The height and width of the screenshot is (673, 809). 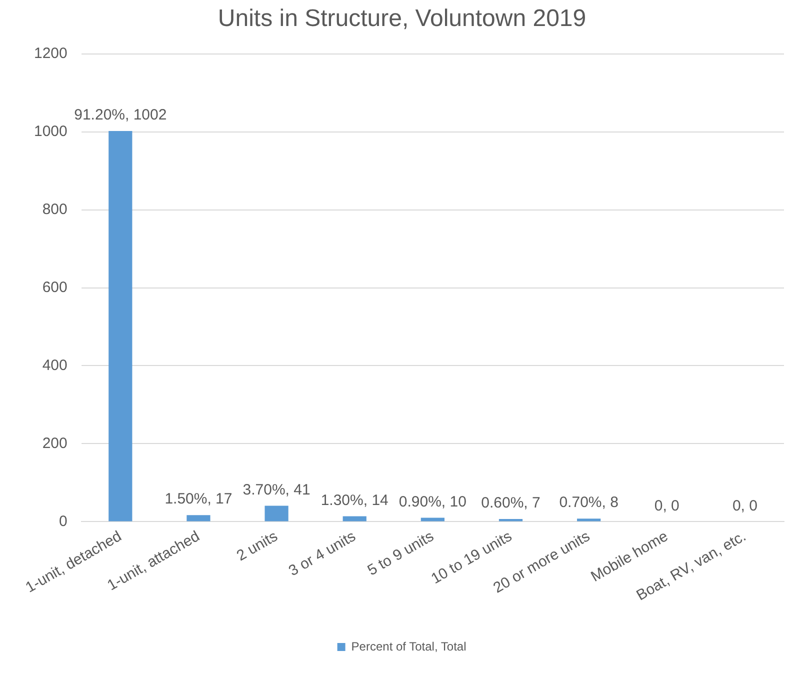 I want to click on x-tick-label: 3 or 4 units, so click(x=322, y=554).